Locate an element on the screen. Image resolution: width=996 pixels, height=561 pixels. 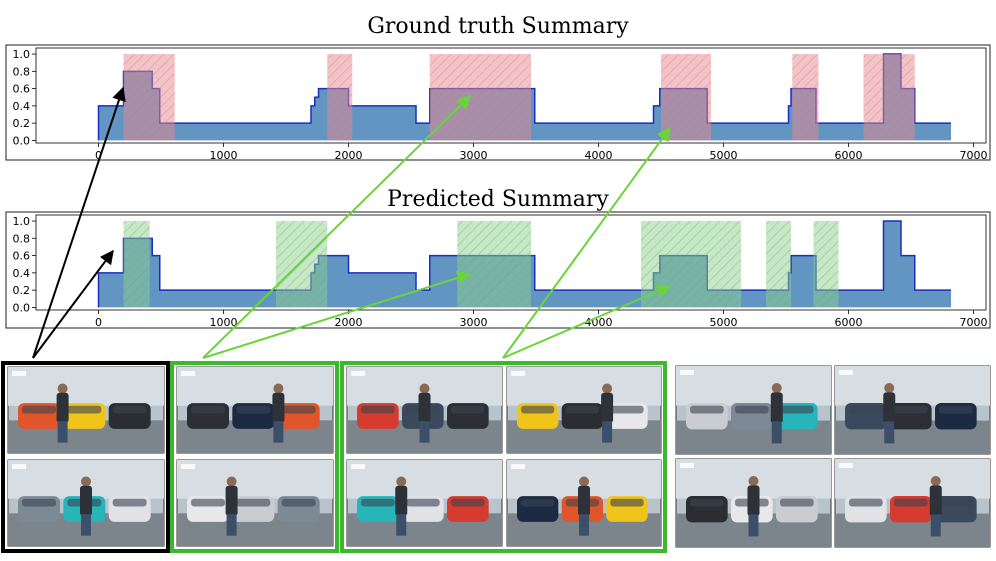
black-frame is located at coordinates (85, 457).